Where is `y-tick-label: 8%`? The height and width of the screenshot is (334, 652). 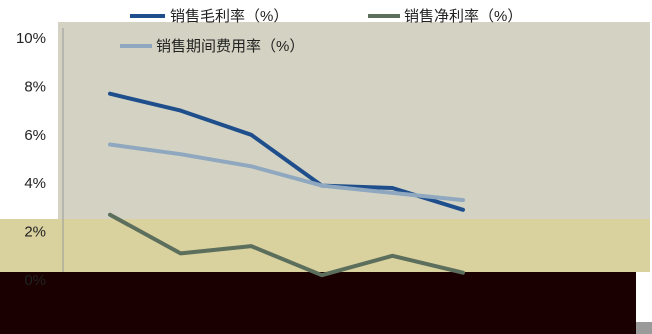
y-tick-label: 8% is located at coordinates (35, 86).